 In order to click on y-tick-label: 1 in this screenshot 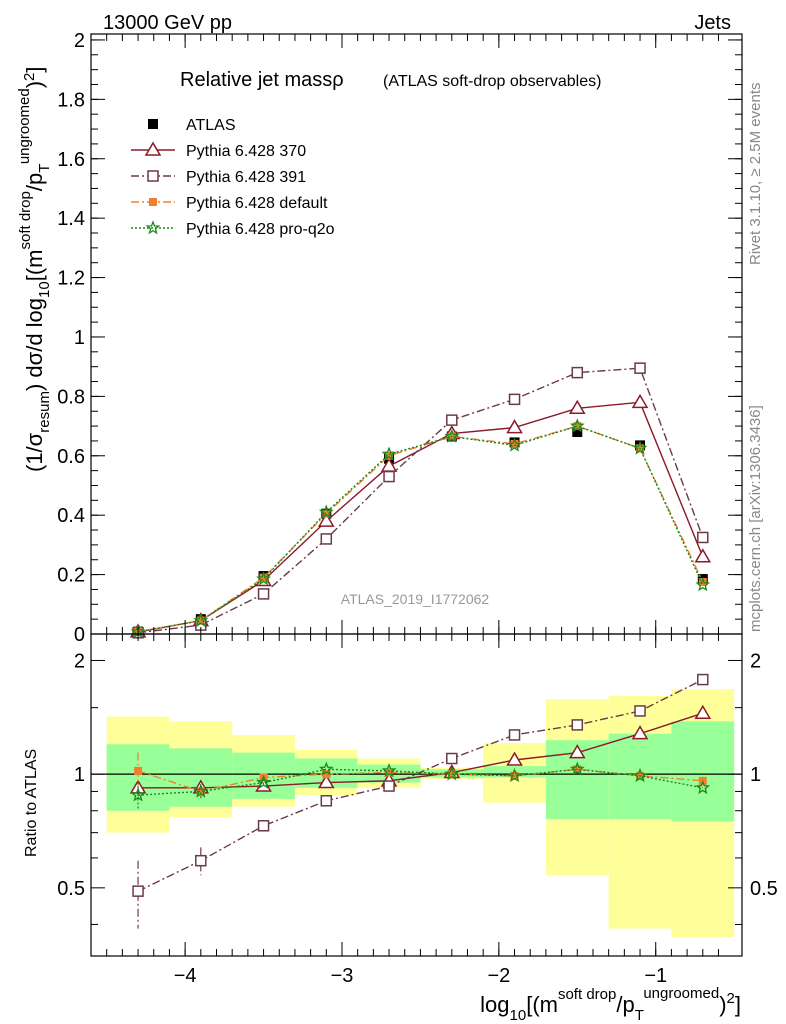, I will do `click(79, 338)`.